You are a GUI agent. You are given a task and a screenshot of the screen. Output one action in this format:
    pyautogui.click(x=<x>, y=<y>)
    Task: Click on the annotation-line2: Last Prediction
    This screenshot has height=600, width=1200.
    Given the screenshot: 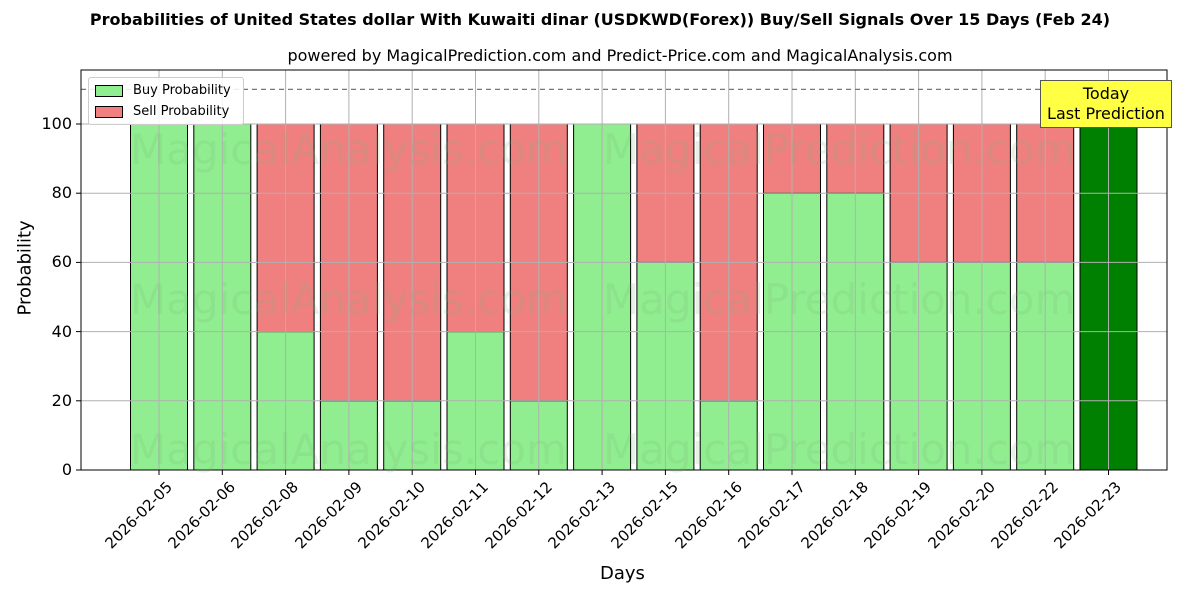 What is the action you would take?
    pyautogui.click(x=1106, y=113)
    